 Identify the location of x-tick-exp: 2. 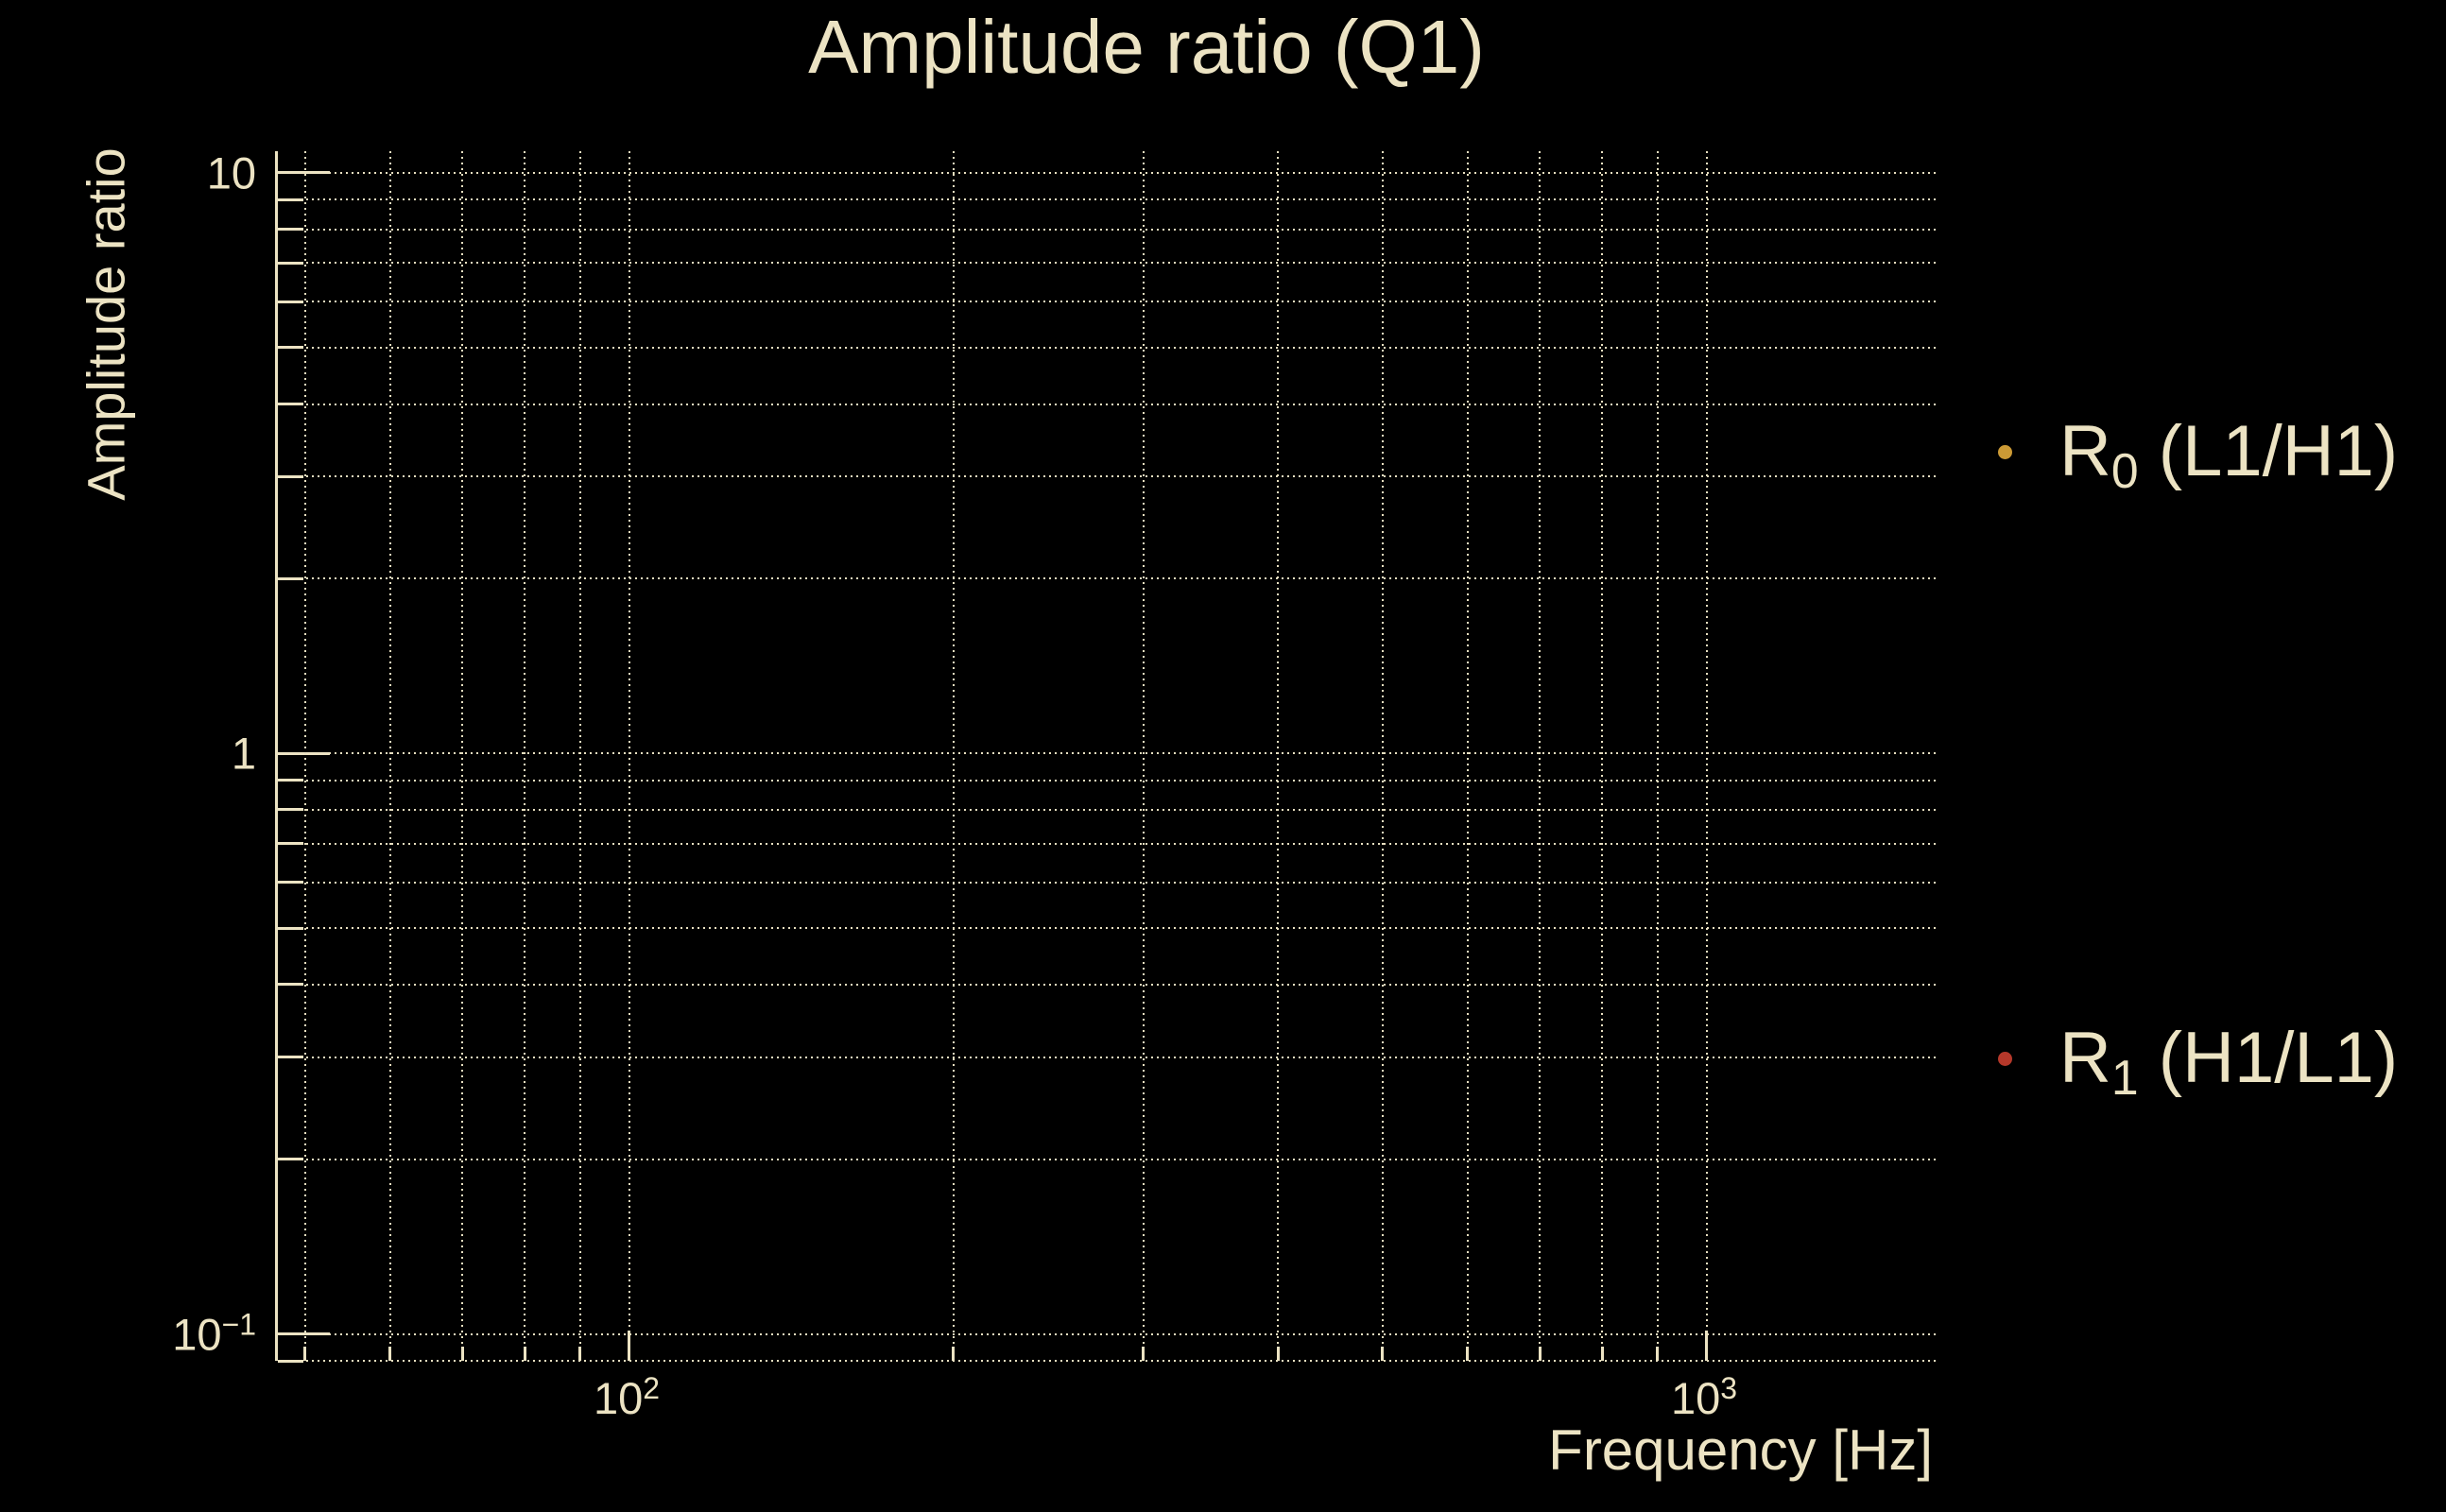
(652, 1388).